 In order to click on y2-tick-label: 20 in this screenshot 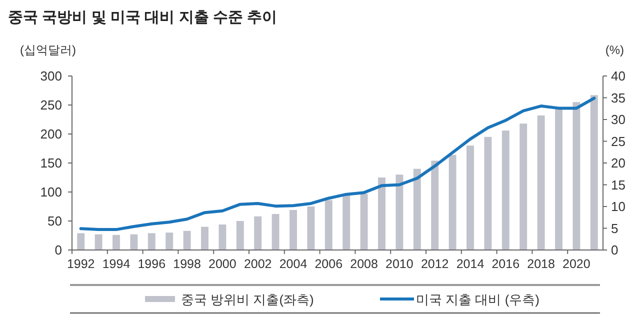, I will do `click(618, 163)`.